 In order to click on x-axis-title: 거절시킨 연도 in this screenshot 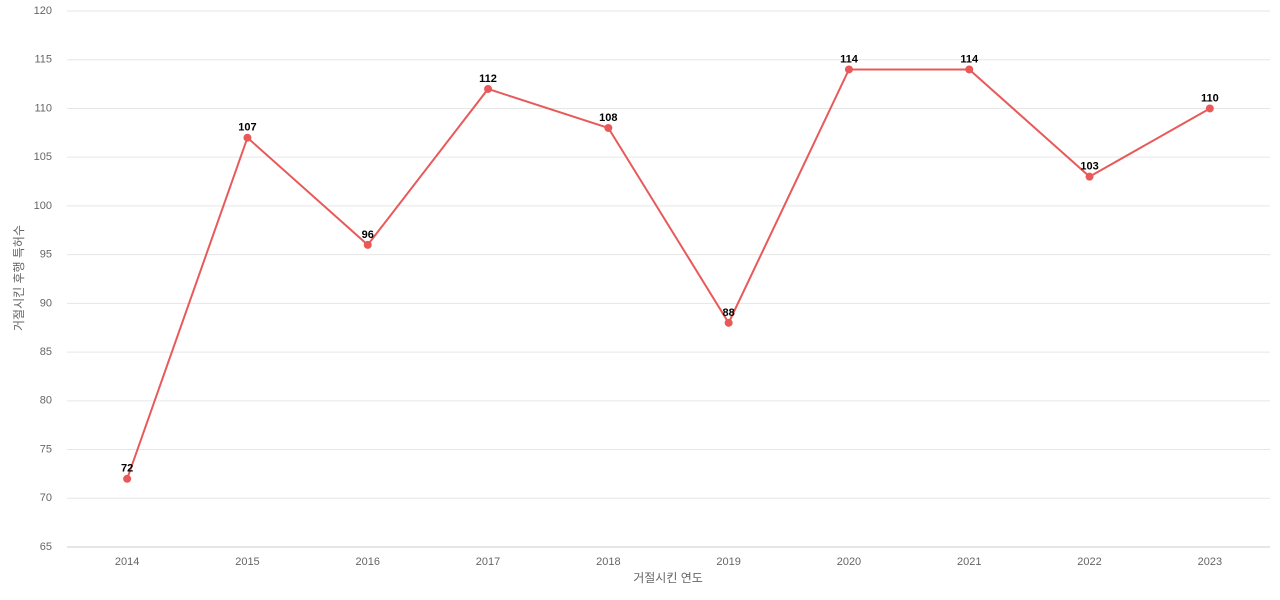, I will do `click(668, 578)`.